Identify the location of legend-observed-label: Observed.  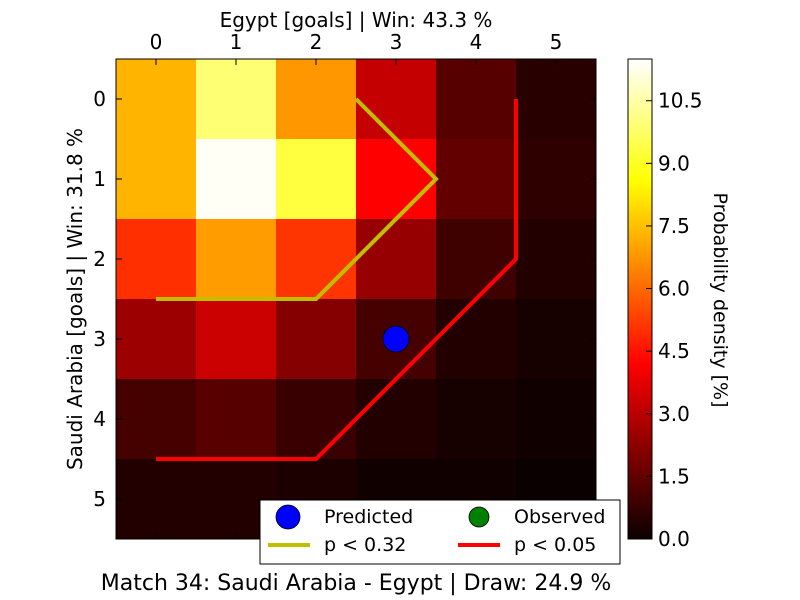
(559, 517).